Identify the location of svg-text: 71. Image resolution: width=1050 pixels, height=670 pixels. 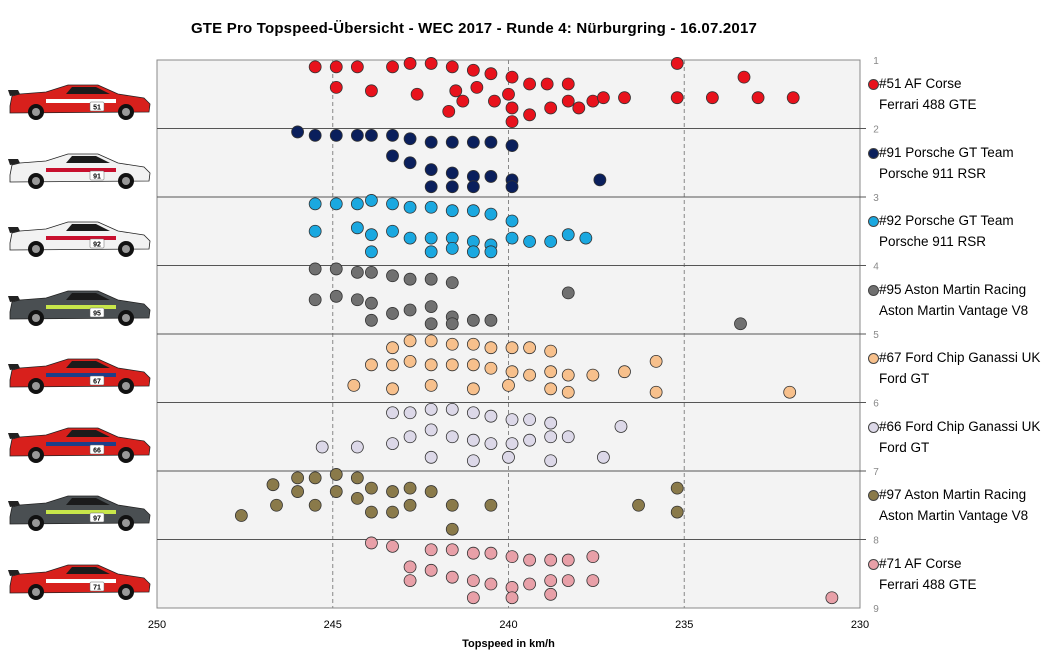
(97, 587).